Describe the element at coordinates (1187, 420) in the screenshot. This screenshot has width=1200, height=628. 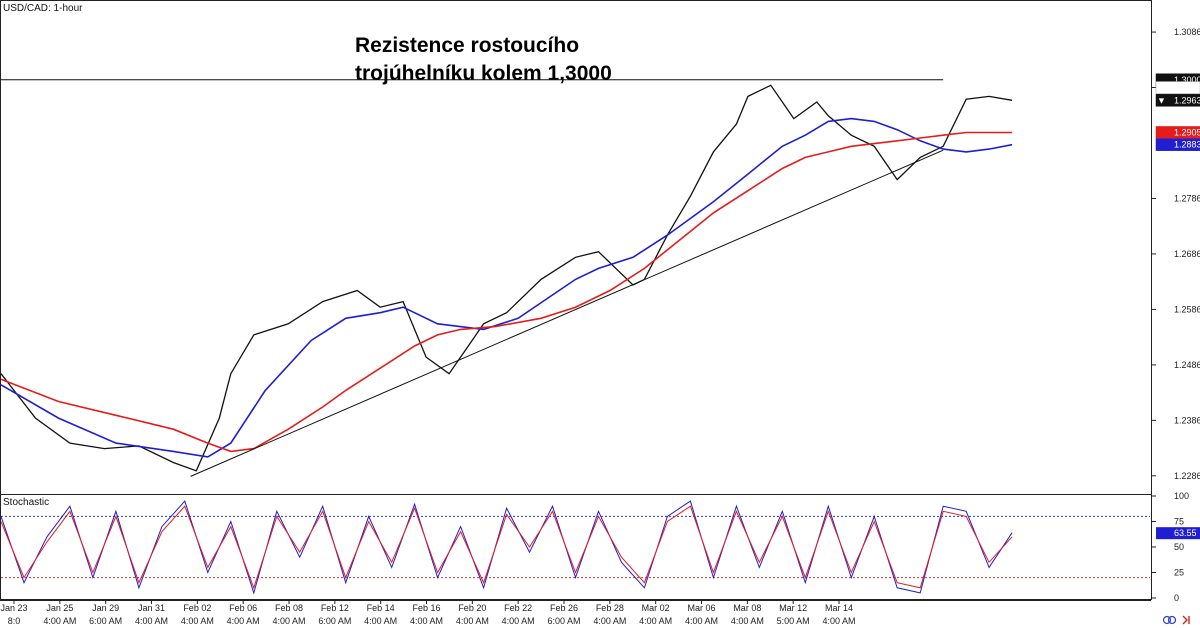
I see `price-tick-label: 1.2386` at that location.